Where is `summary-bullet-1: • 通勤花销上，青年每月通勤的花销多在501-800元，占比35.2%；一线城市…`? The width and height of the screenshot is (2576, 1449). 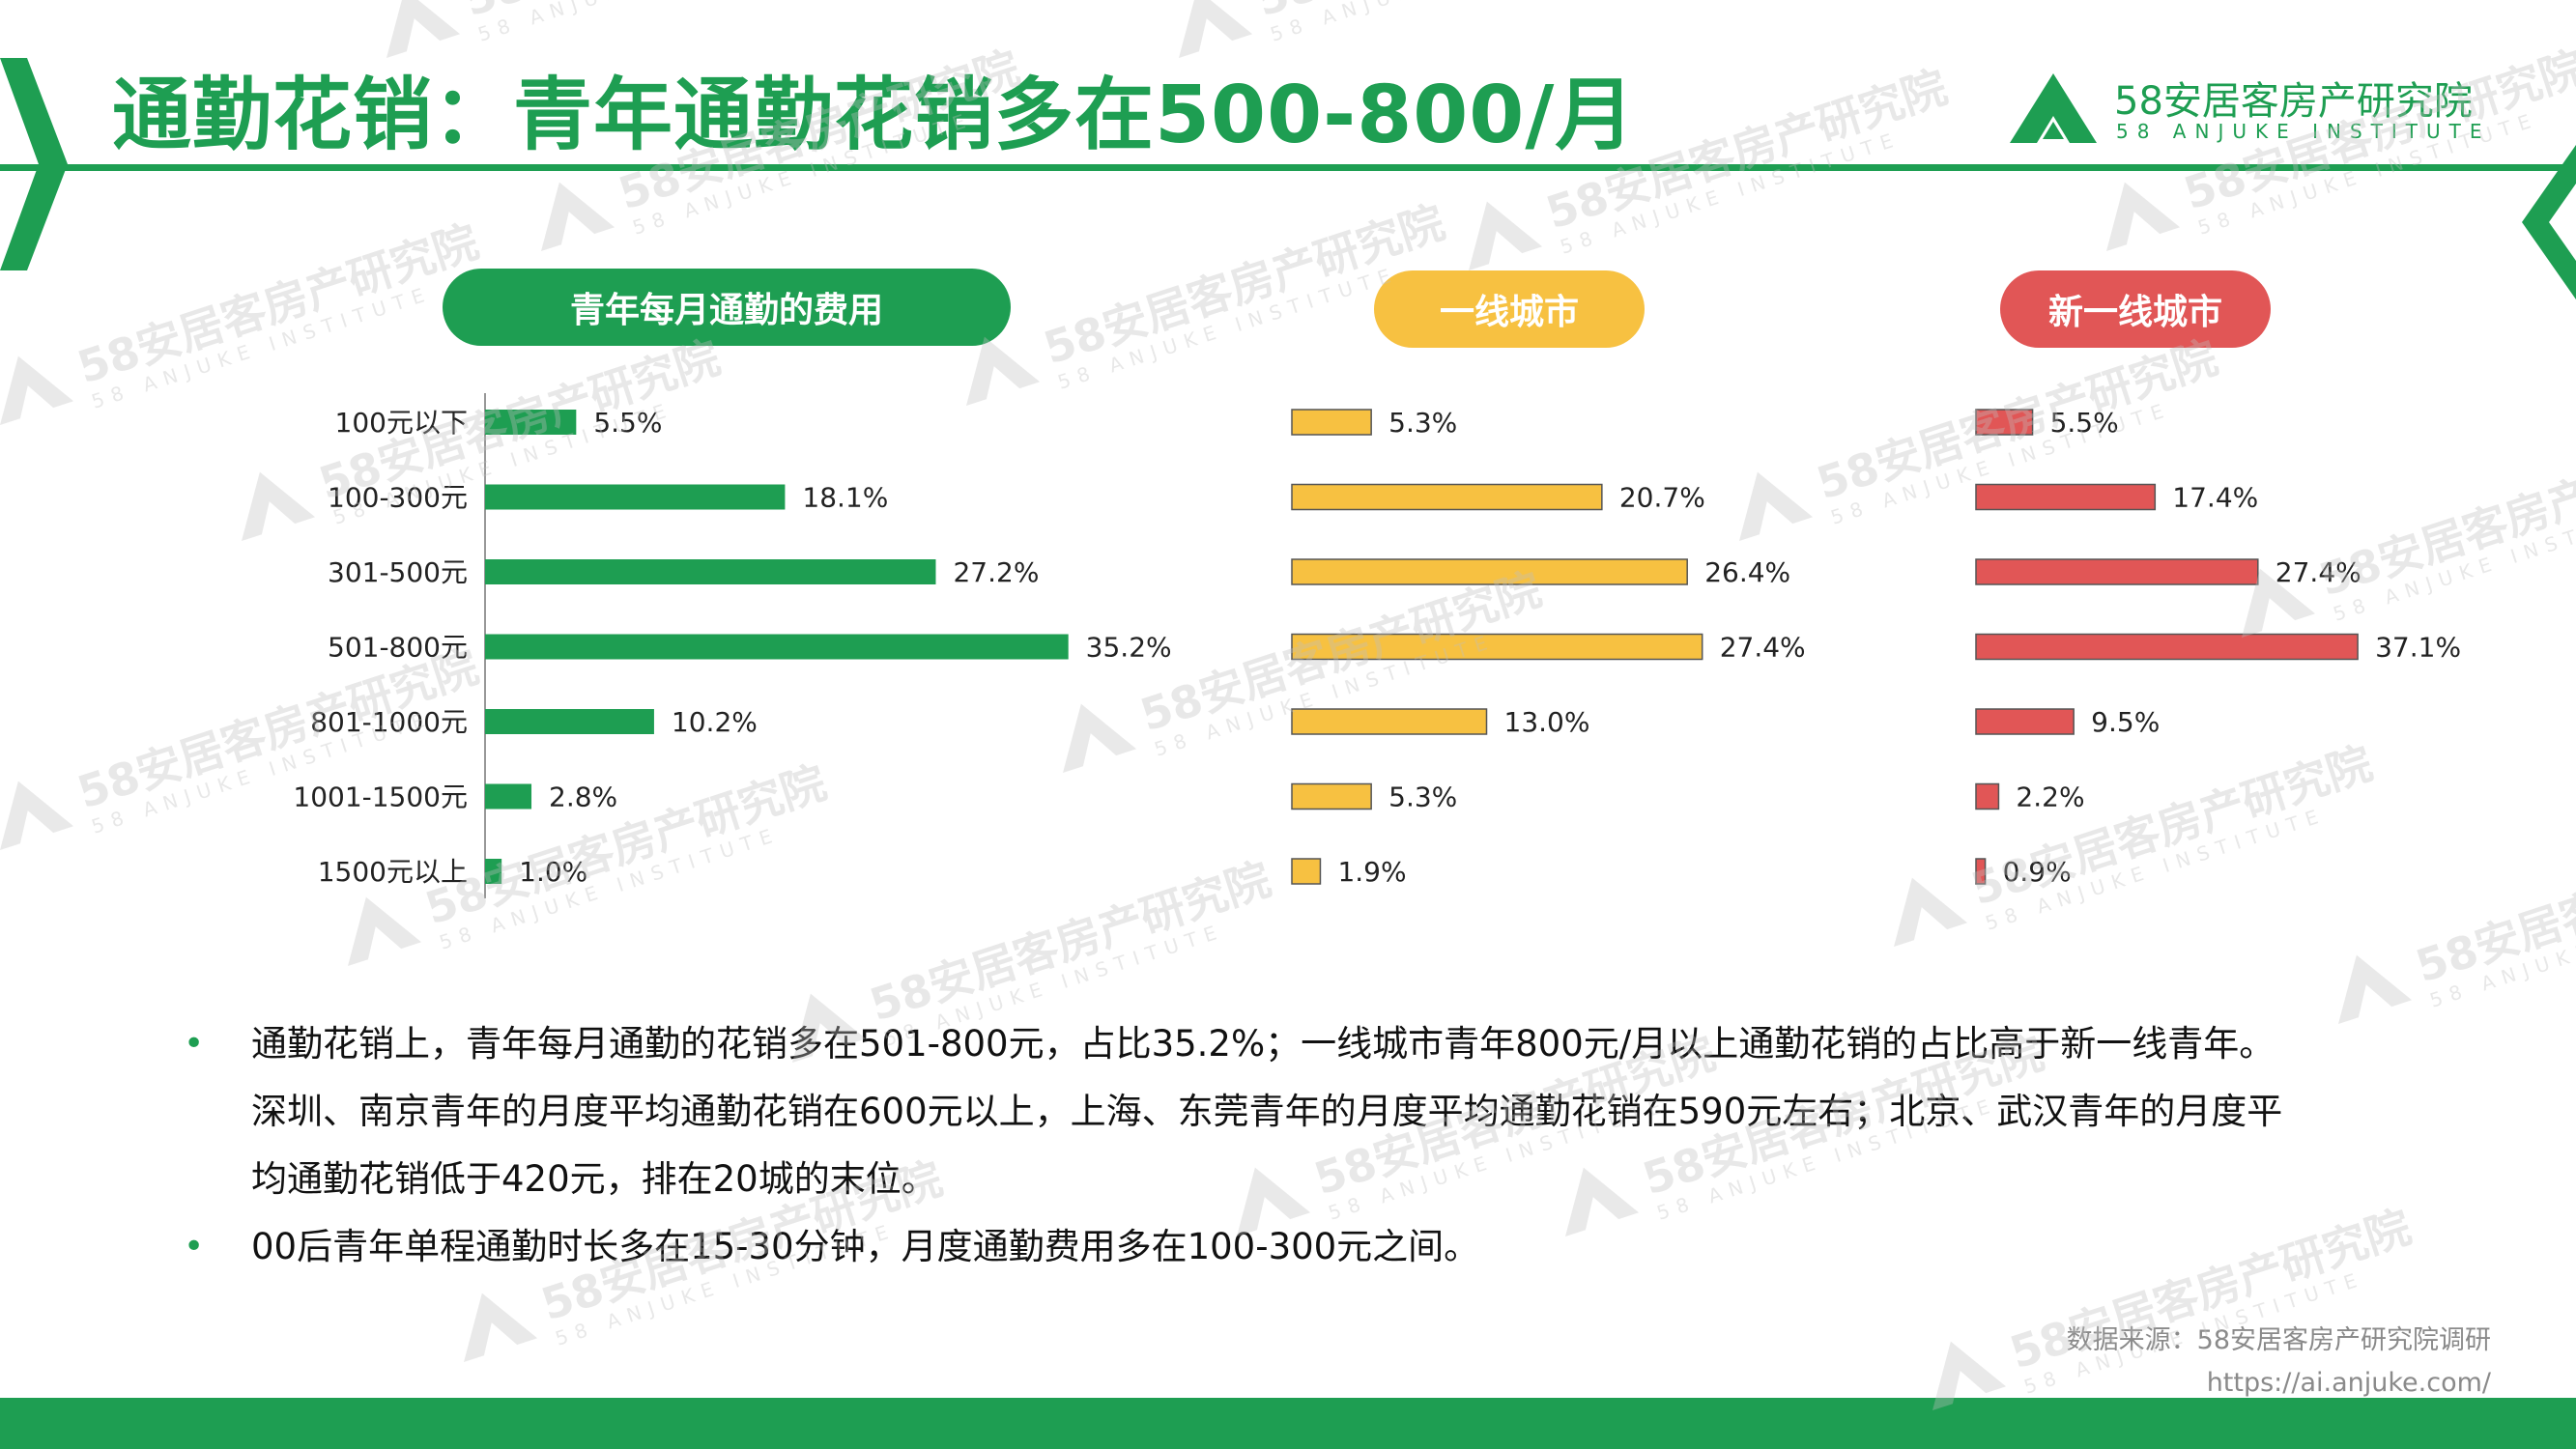
summary-bullet-1: • 通勤花销上，青年每月通勤的花销多在501-800元，占比35.2%；一线城市… is located at coordinates (1237, 1111).